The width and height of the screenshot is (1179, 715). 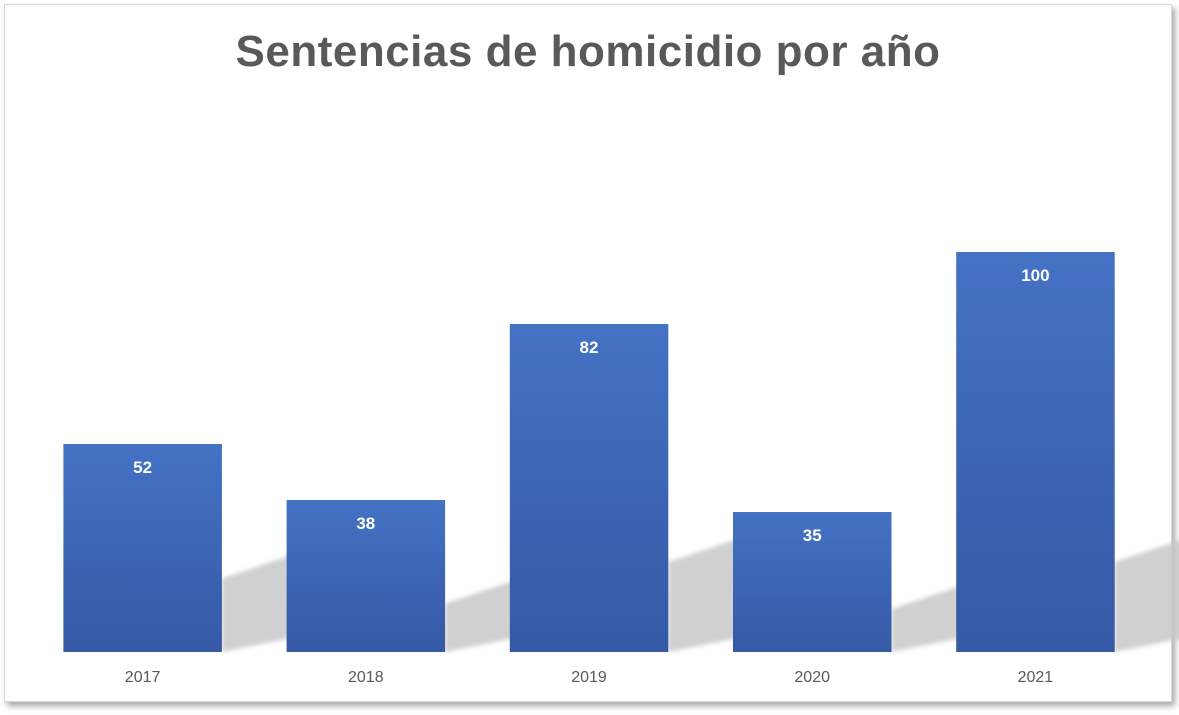 What do you see at coordinates (142, 548) in the screenshot?
I see `bar-2017` at bounding box center [142, 548].